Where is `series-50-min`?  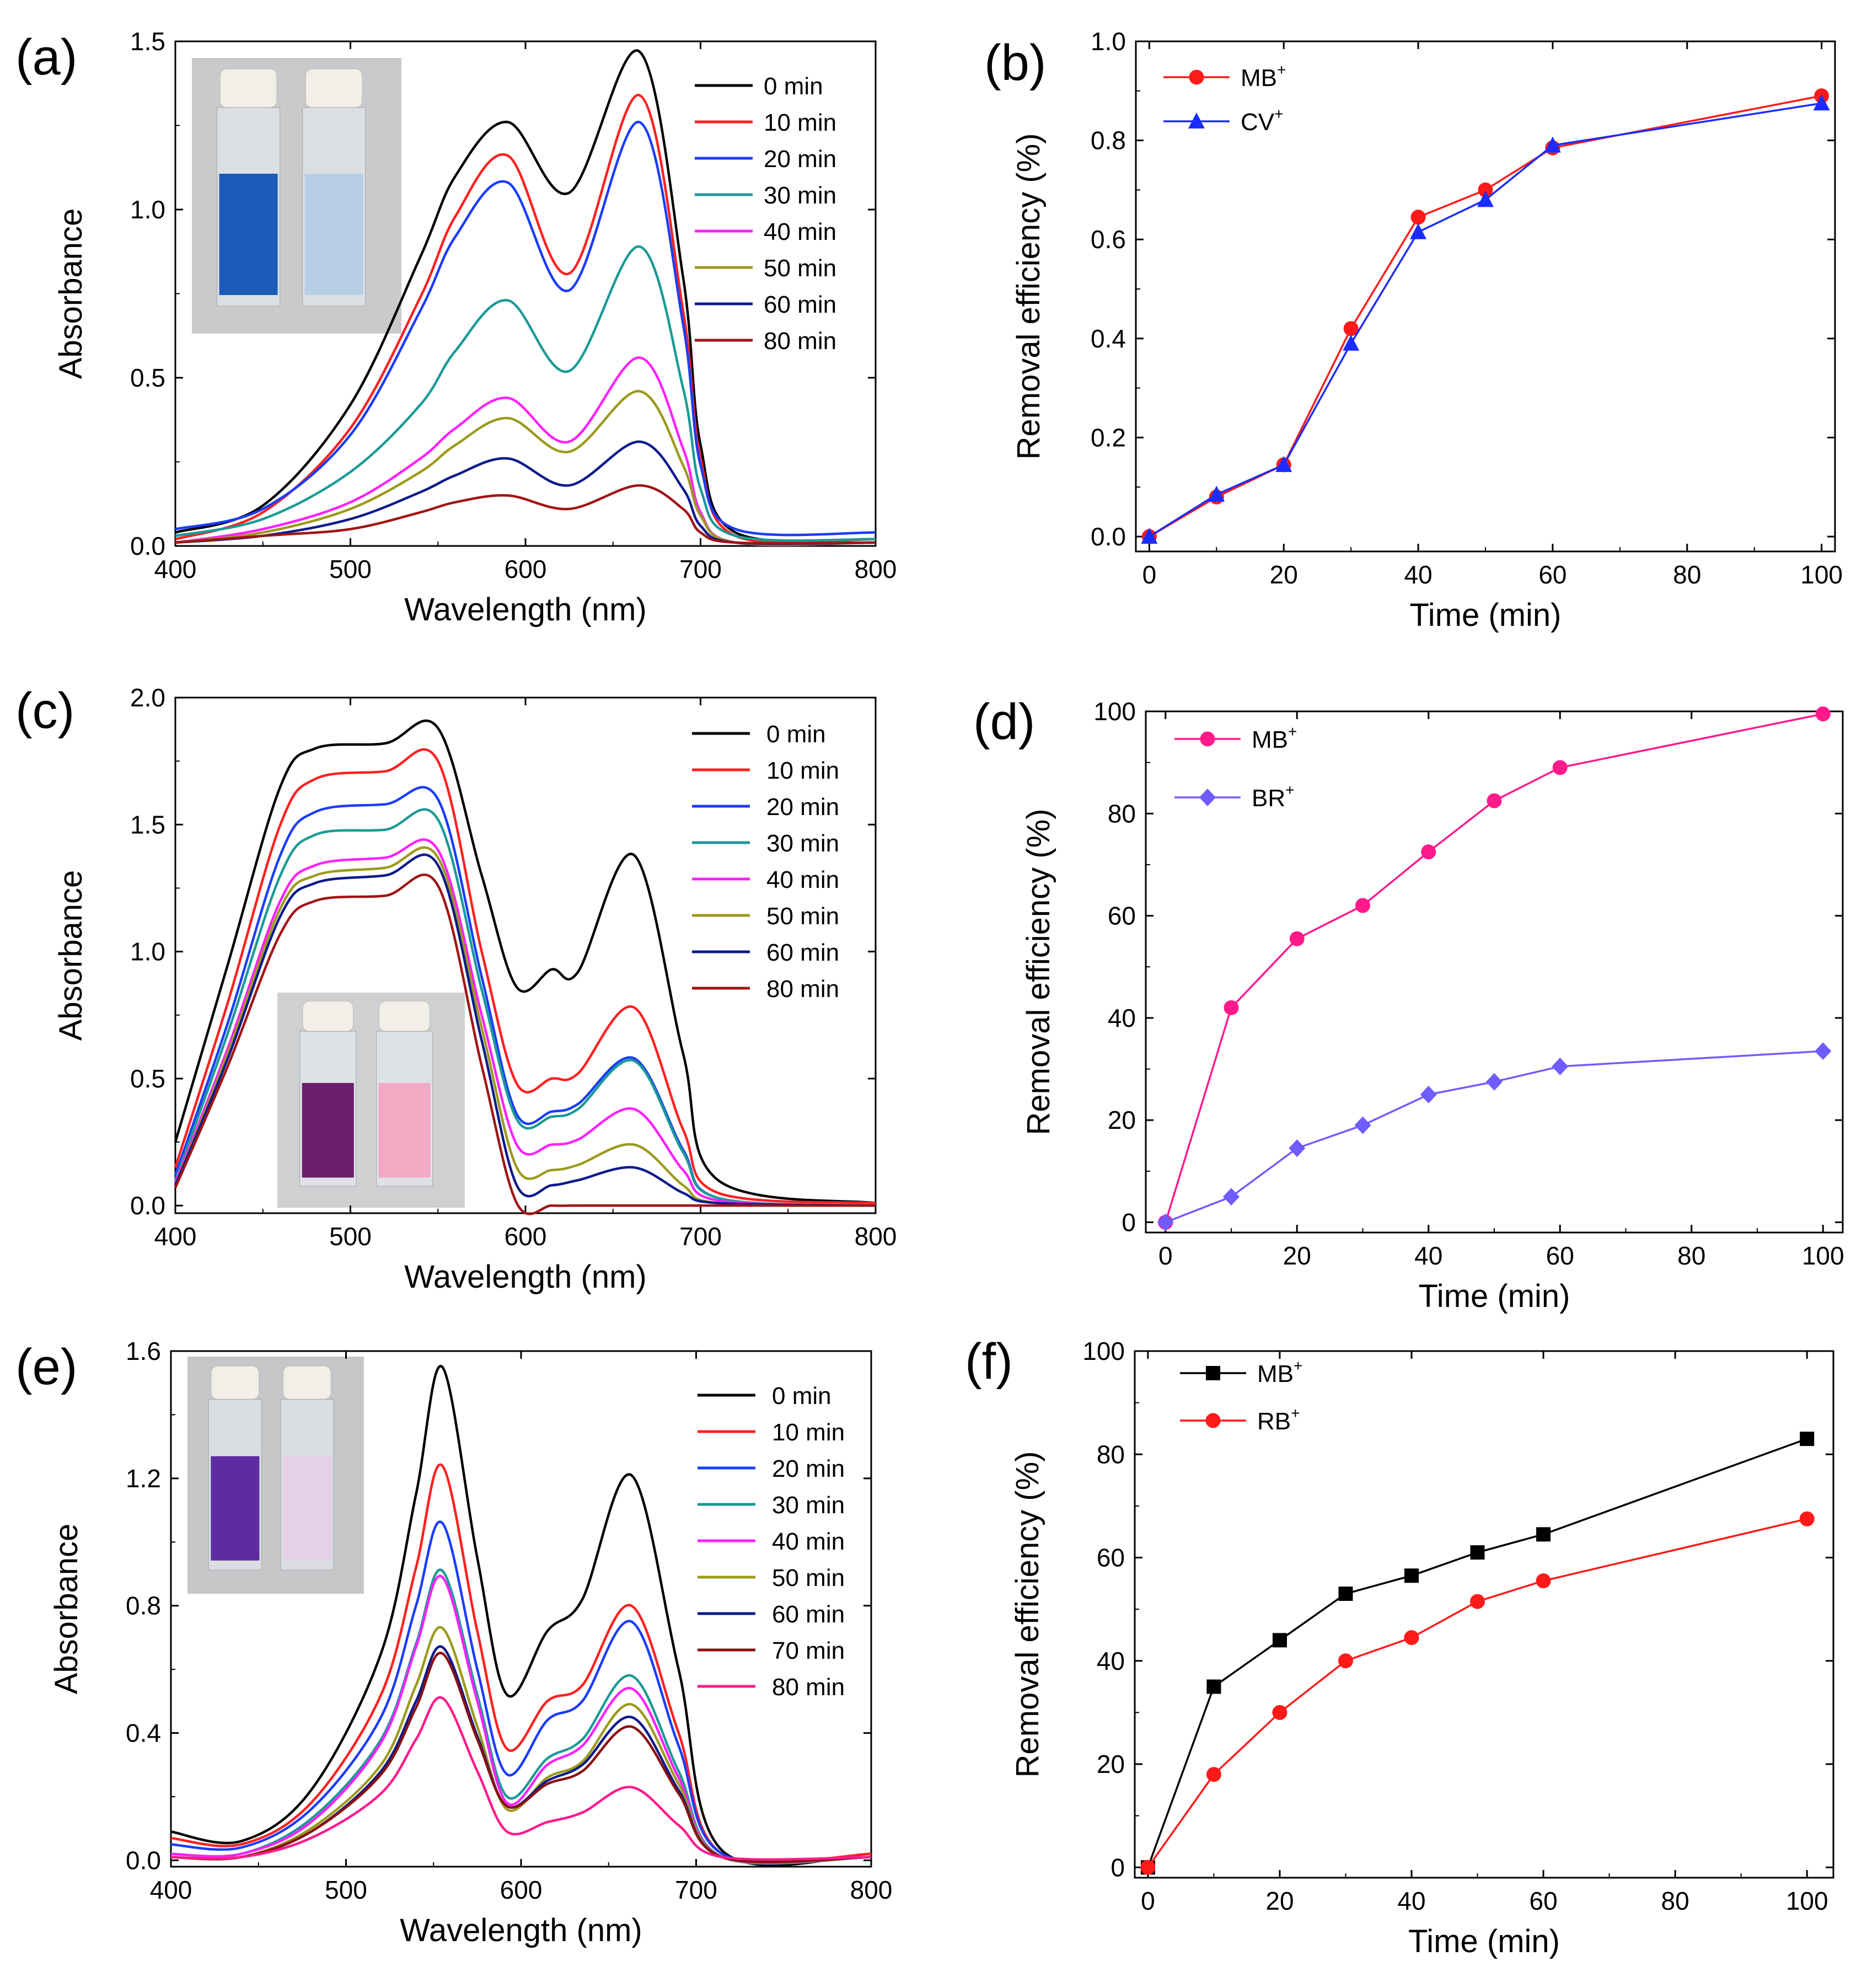 series-50-min is located at coordinates (525, 1026).